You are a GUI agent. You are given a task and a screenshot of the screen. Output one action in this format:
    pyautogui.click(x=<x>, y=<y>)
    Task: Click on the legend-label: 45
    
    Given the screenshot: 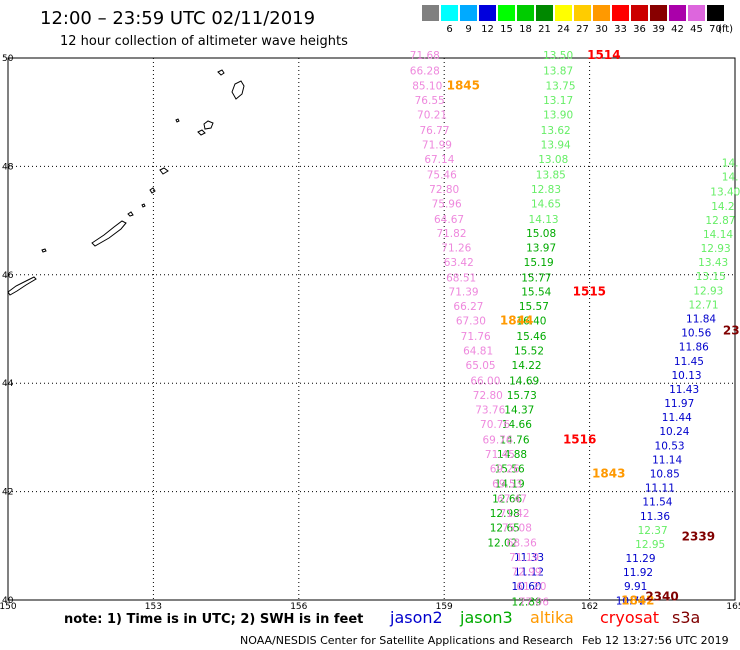 What is the action you would take?
    pyautogui.click(x=696, y=29)
    